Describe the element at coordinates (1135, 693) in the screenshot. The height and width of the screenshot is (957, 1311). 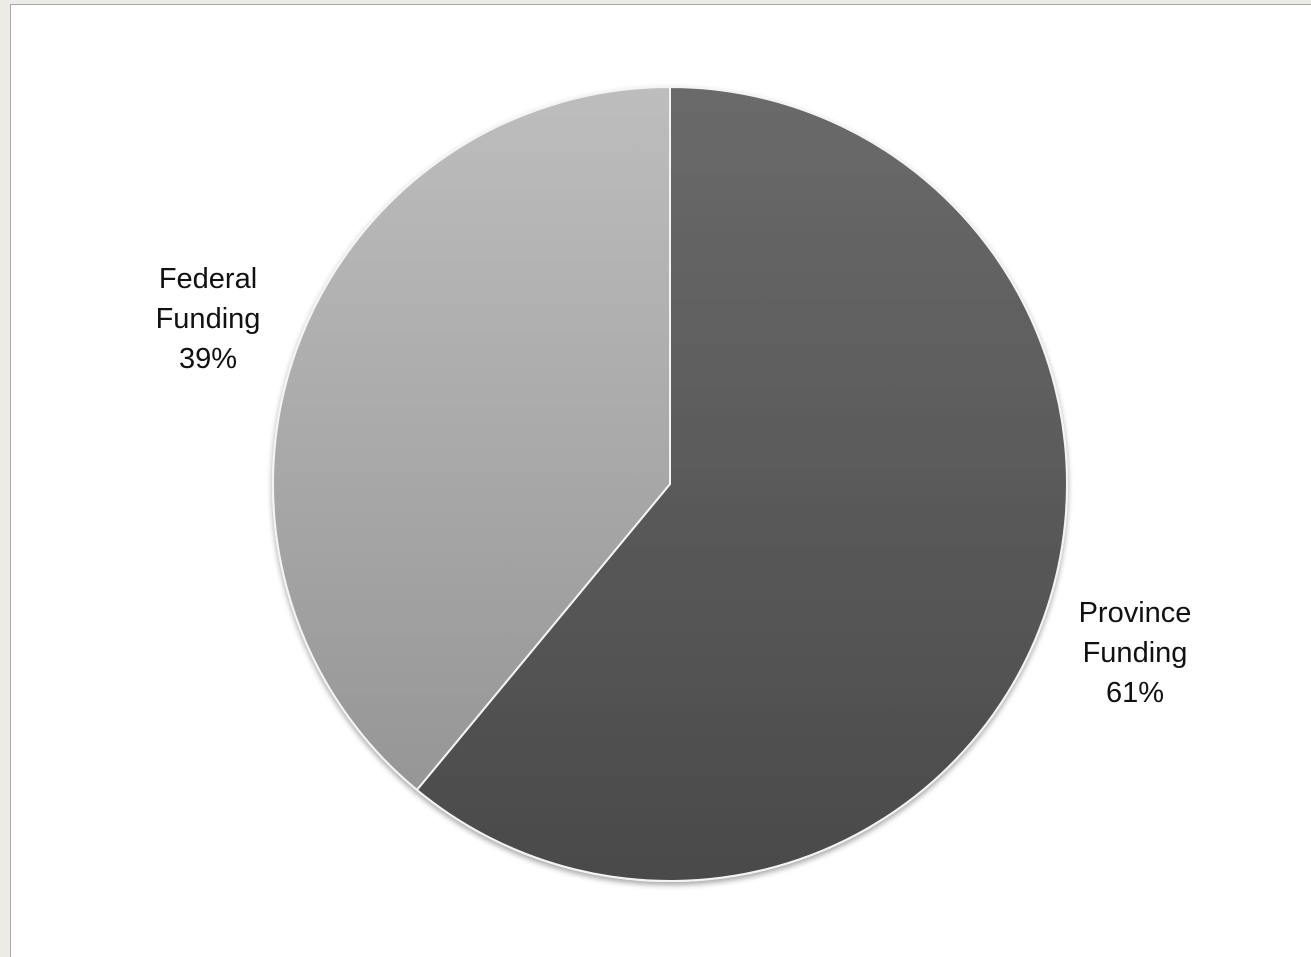
I see `slice-label-line: 61%` at that location.